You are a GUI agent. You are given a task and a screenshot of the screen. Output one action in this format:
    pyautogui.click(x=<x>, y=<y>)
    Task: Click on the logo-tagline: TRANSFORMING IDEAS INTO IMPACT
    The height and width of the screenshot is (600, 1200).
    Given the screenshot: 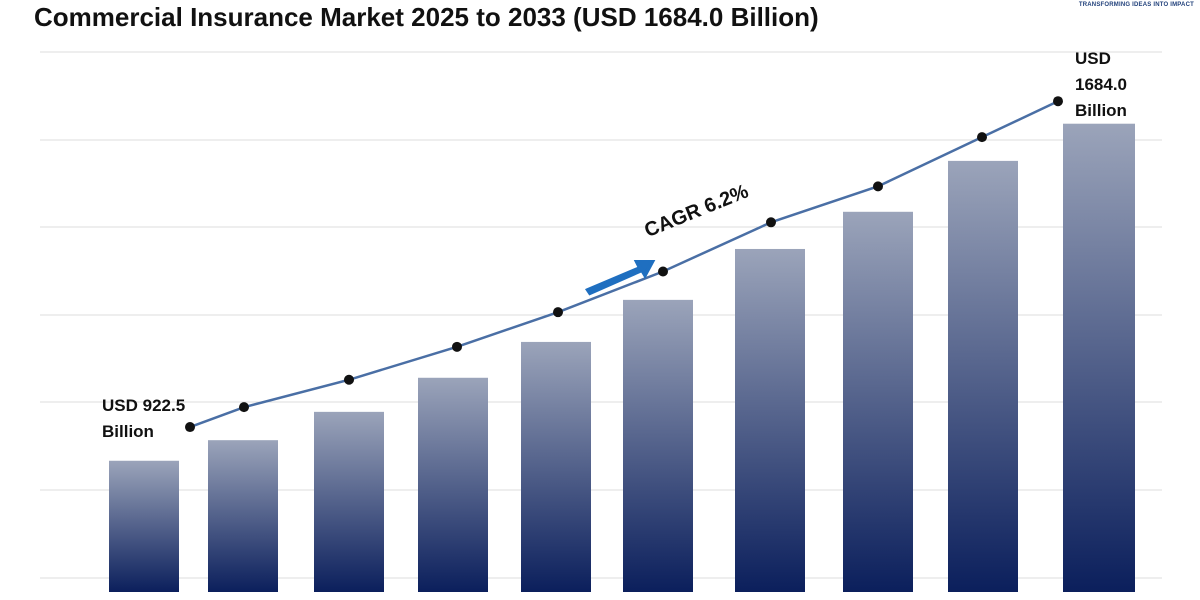 What is the action you would take?
    pyautogui.click(x=1136, y=5)
    